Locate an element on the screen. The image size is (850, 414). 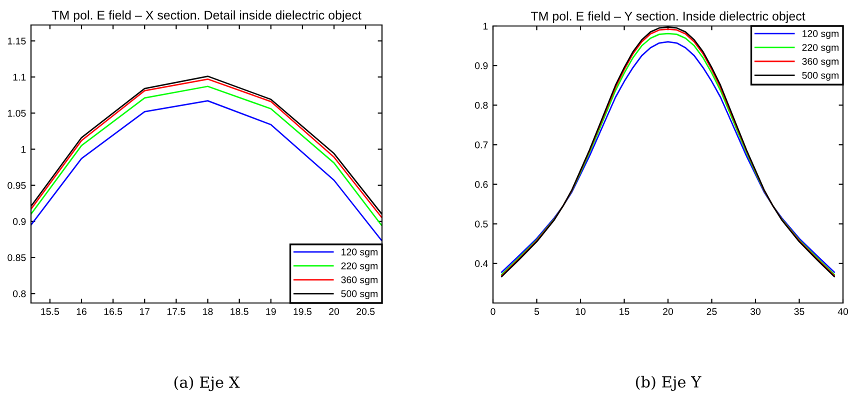
x-tick-label: 18 is located at coordinates (208, 311).